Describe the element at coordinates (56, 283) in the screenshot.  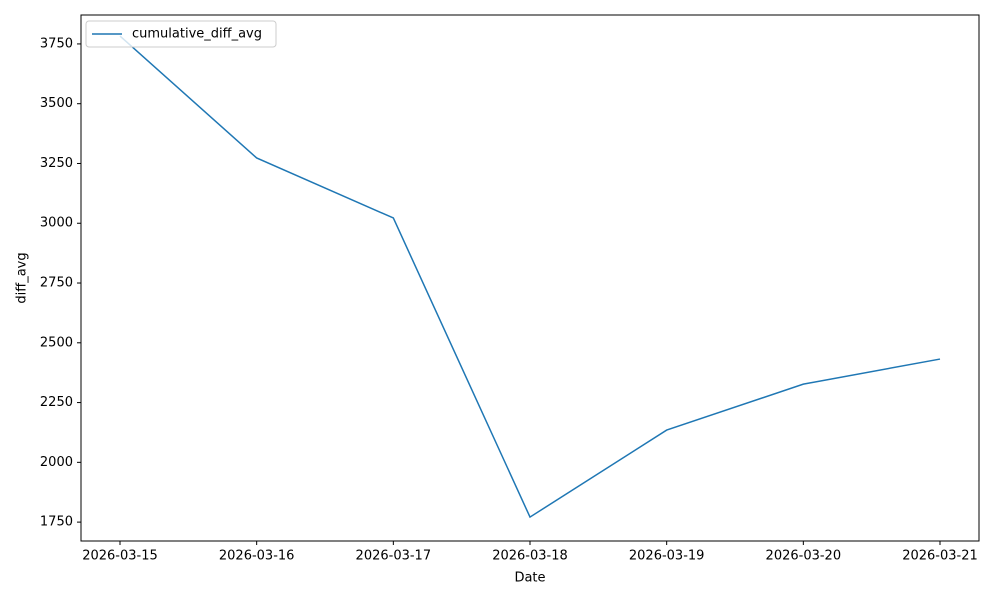
I see `y-tick-label: 2750` at that location.